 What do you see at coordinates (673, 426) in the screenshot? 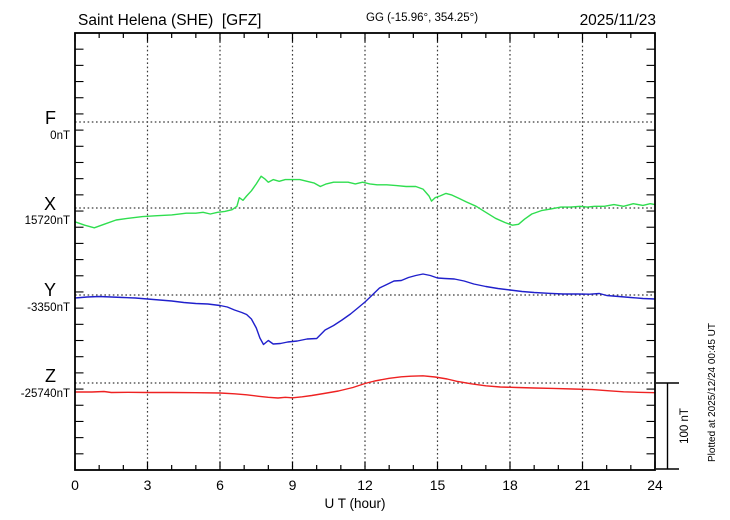
I see `scale-bar: 100 nT` at bounding box center [673, 426].